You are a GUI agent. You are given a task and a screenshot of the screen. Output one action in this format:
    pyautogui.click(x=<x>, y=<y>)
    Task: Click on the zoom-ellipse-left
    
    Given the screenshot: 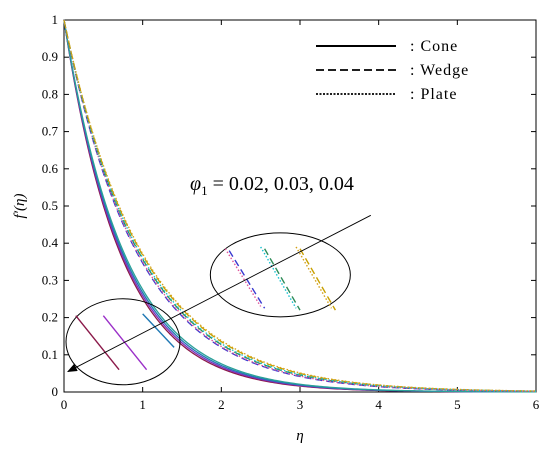 What is the action you would take?
    pyautogui.click(x=123, y=342)
    